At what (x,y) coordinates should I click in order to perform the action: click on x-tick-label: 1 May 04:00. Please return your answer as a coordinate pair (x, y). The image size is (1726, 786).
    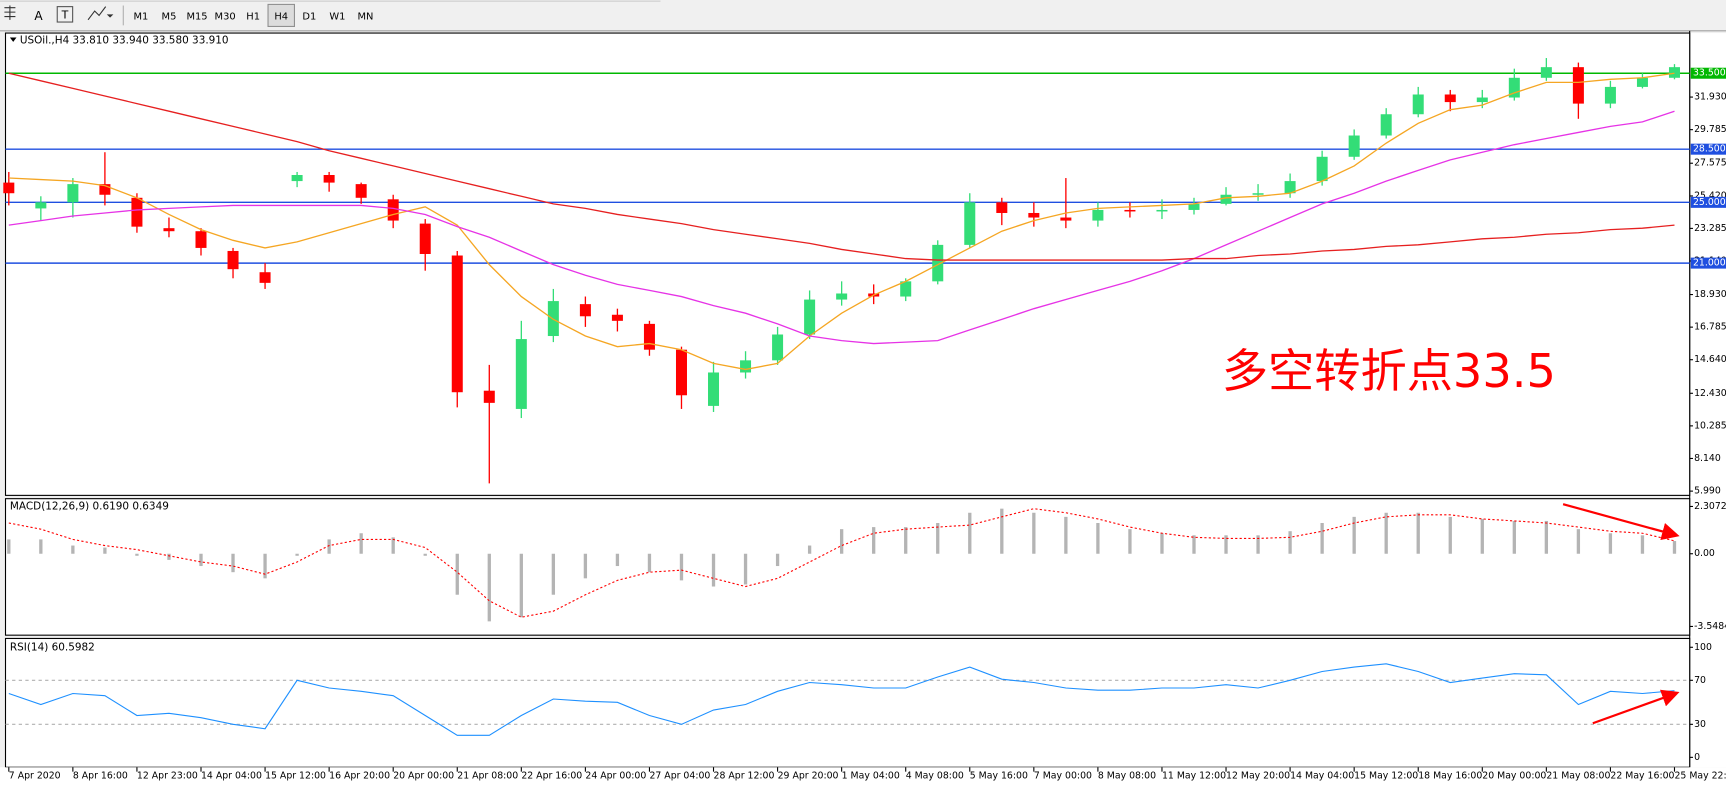
    Looking at the image, I should click on (871, 776).